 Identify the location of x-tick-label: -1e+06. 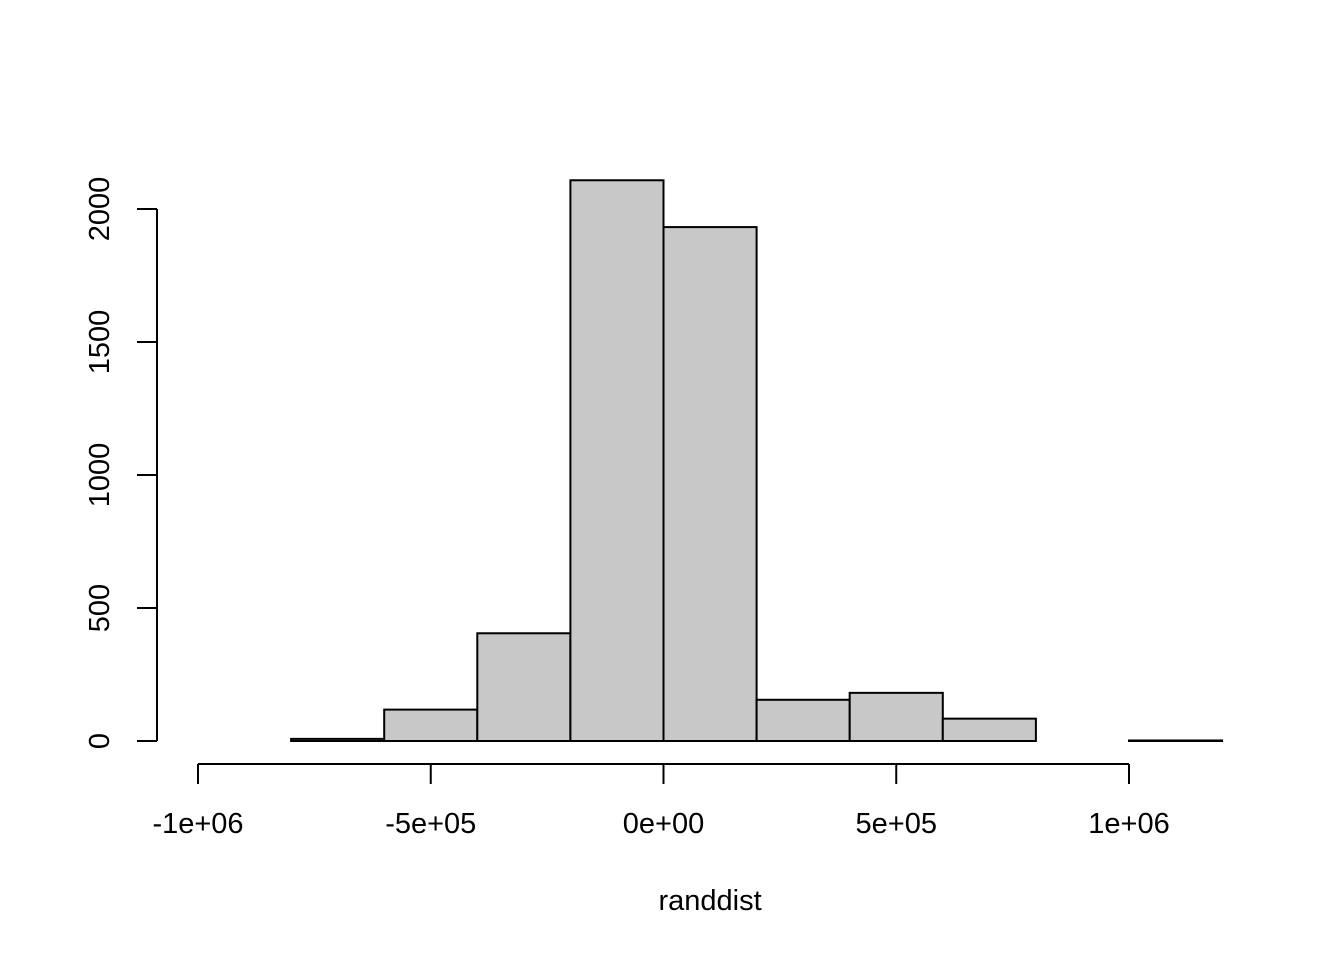
(197, 824).